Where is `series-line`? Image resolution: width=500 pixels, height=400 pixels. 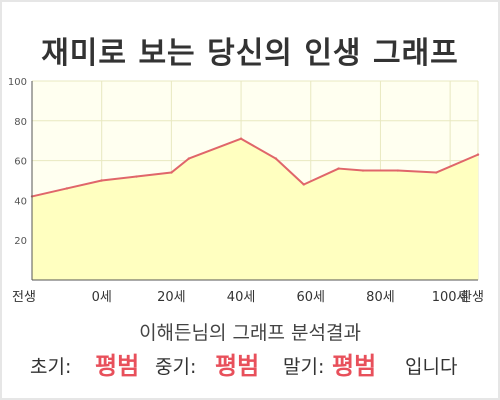 series-line is located at coordinates (255, 167).